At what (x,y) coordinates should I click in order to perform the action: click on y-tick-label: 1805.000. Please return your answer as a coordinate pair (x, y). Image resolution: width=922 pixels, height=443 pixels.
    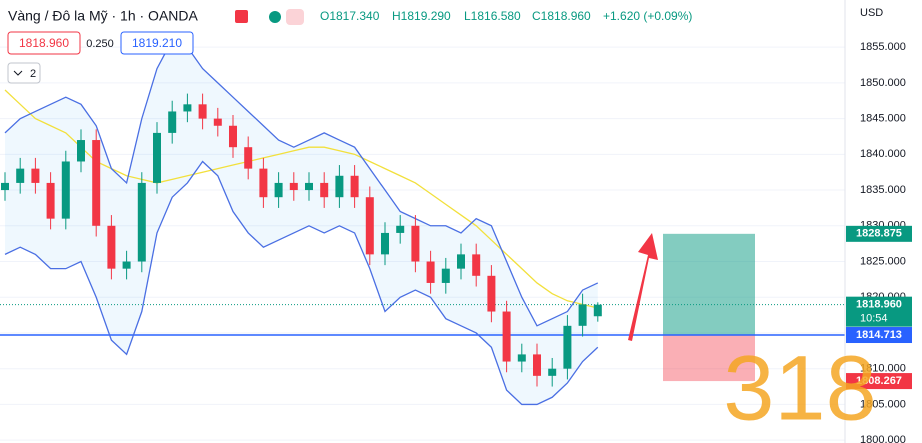
    Looking at the image, I should click on (883, 404).